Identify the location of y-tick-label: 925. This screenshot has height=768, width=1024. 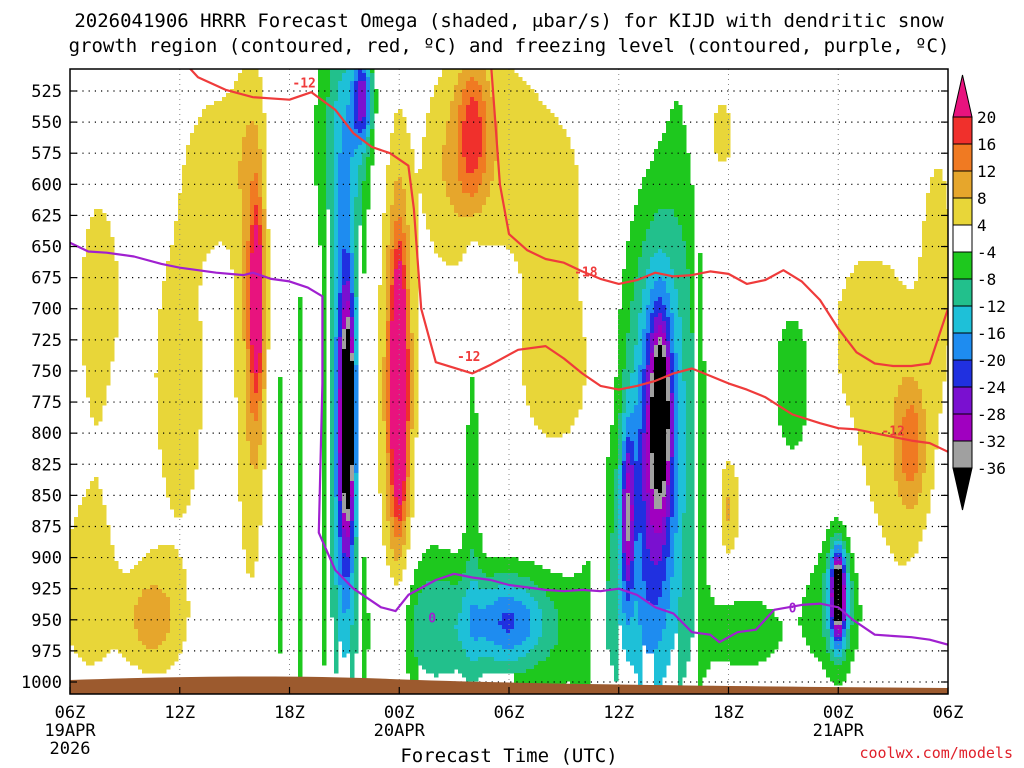
(46, 590).